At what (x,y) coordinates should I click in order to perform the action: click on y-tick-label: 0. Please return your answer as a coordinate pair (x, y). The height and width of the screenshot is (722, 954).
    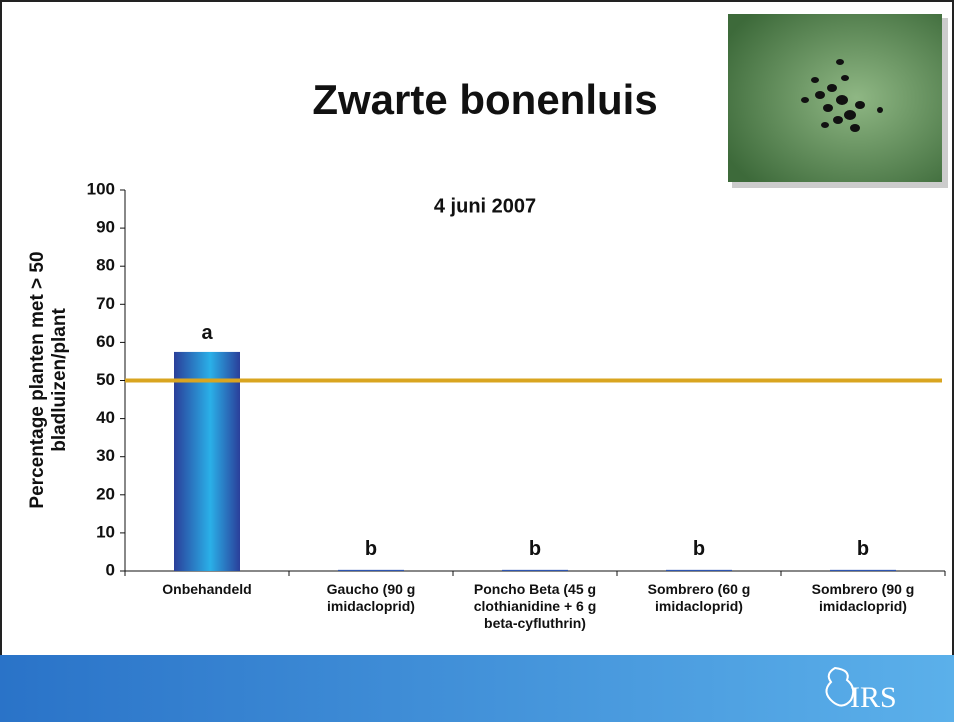
    Looking at the image, I should click on (110, 569).